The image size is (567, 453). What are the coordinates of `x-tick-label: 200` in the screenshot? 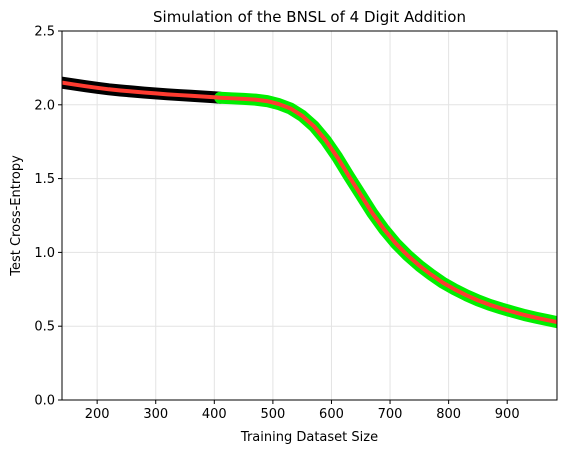 It's located at (97, 414).